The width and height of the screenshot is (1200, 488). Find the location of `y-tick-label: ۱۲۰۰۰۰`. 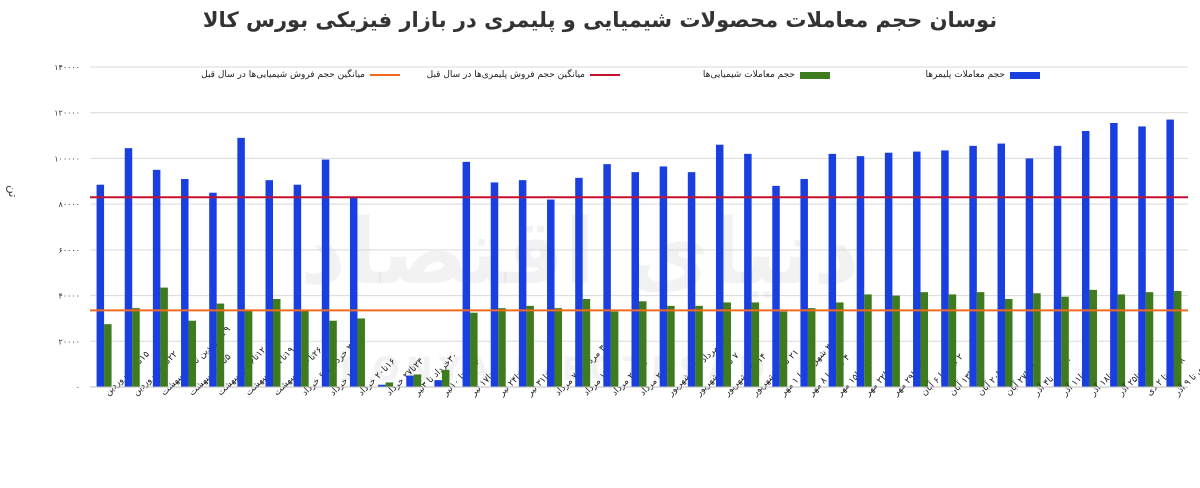

y-tick-label: ۱۲۰۰۰۰ is located at coordinates (67, 113).